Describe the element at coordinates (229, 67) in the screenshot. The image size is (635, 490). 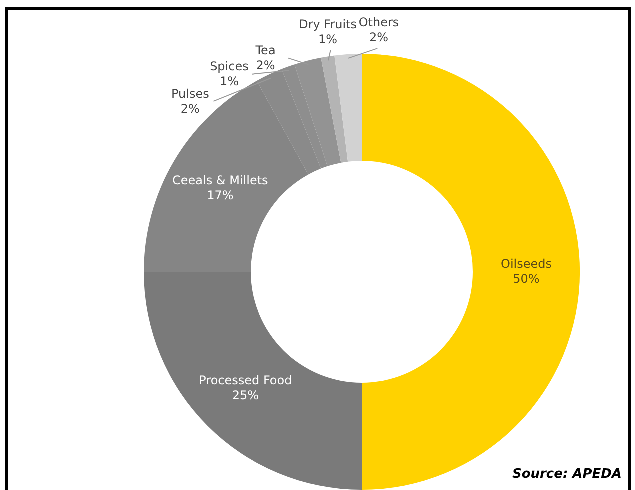
I see `slice-label: Spices` at that location.